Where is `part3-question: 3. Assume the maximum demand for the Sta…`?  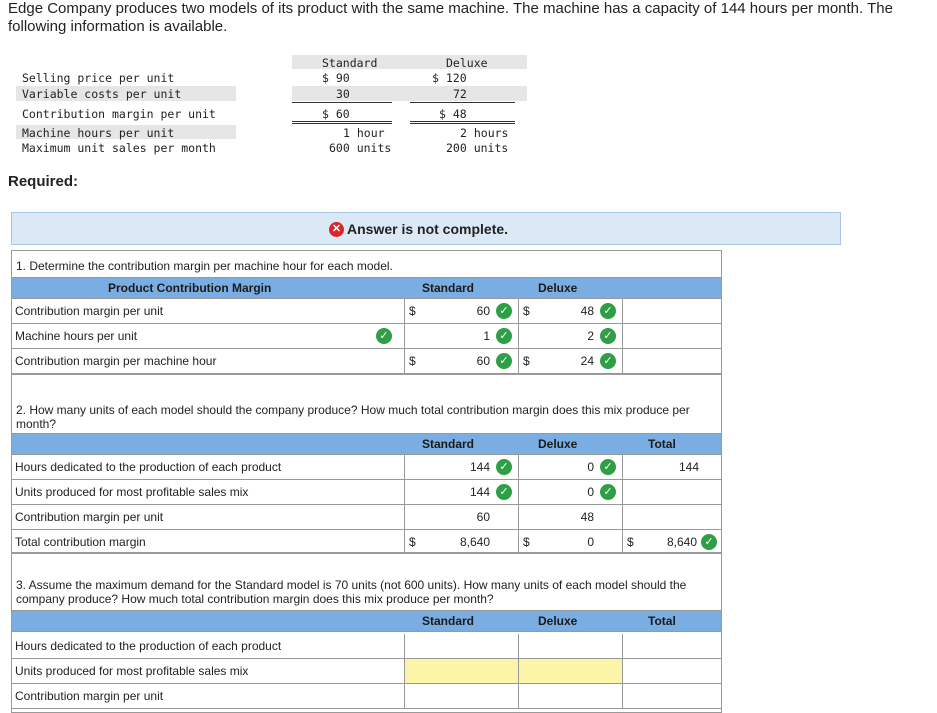
part3-question: 3. Assume the maximum demand for the Sta… is located at coordinates (351, 592).